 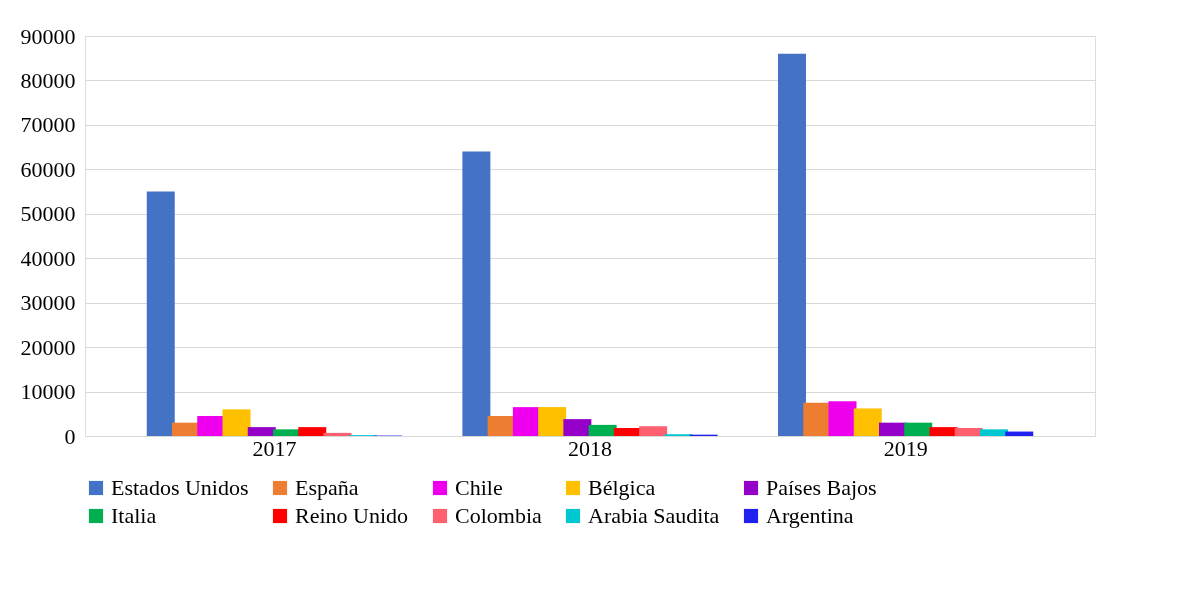 I want to click on y-tick-label: 70000, so click(x=48, y=125).